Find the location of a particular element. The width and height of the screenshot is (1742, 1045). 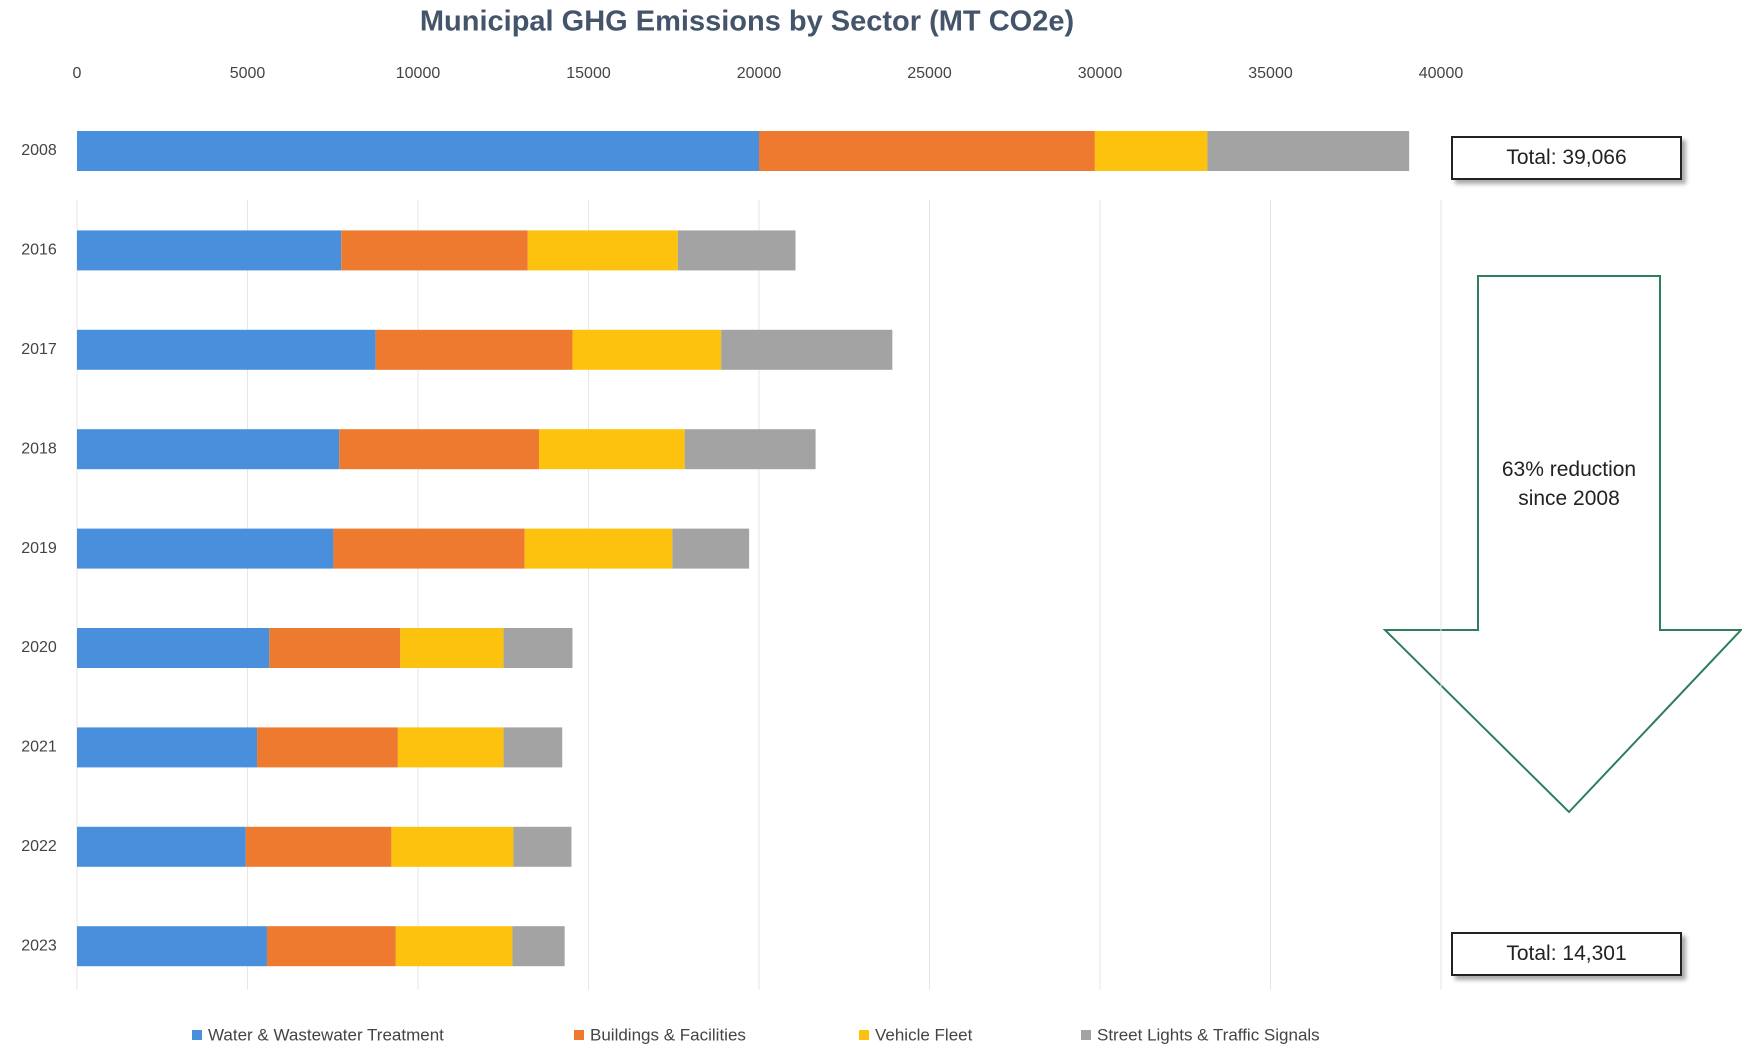

legend-label: Vehicle Fleet is located at coordinates (924, 1034).